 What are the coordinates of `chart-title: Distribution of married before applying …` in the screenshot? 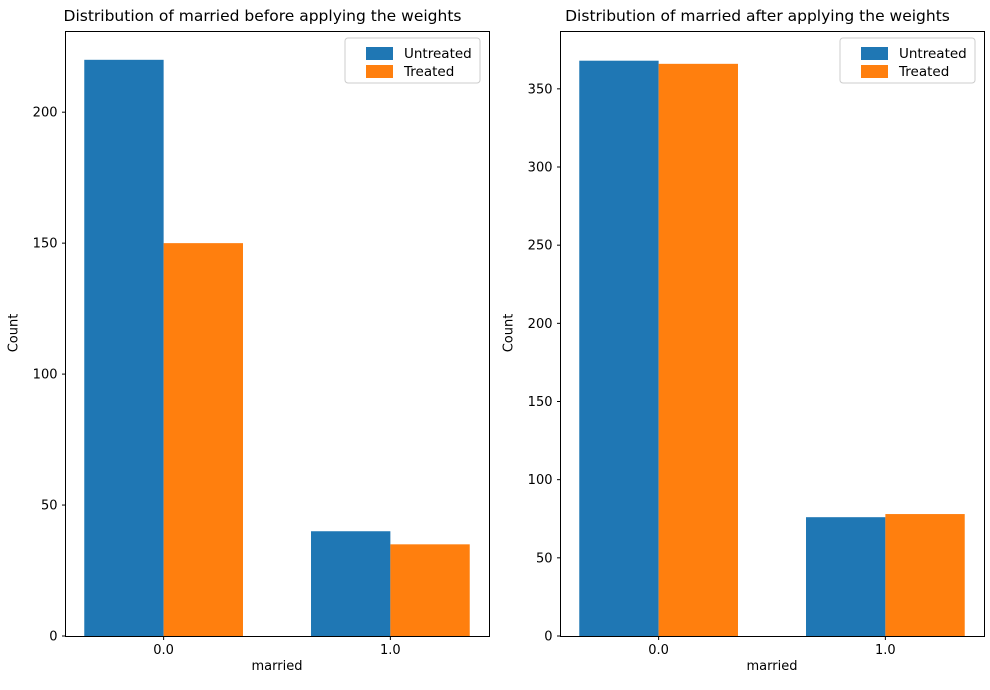 It's located at (262, 16).